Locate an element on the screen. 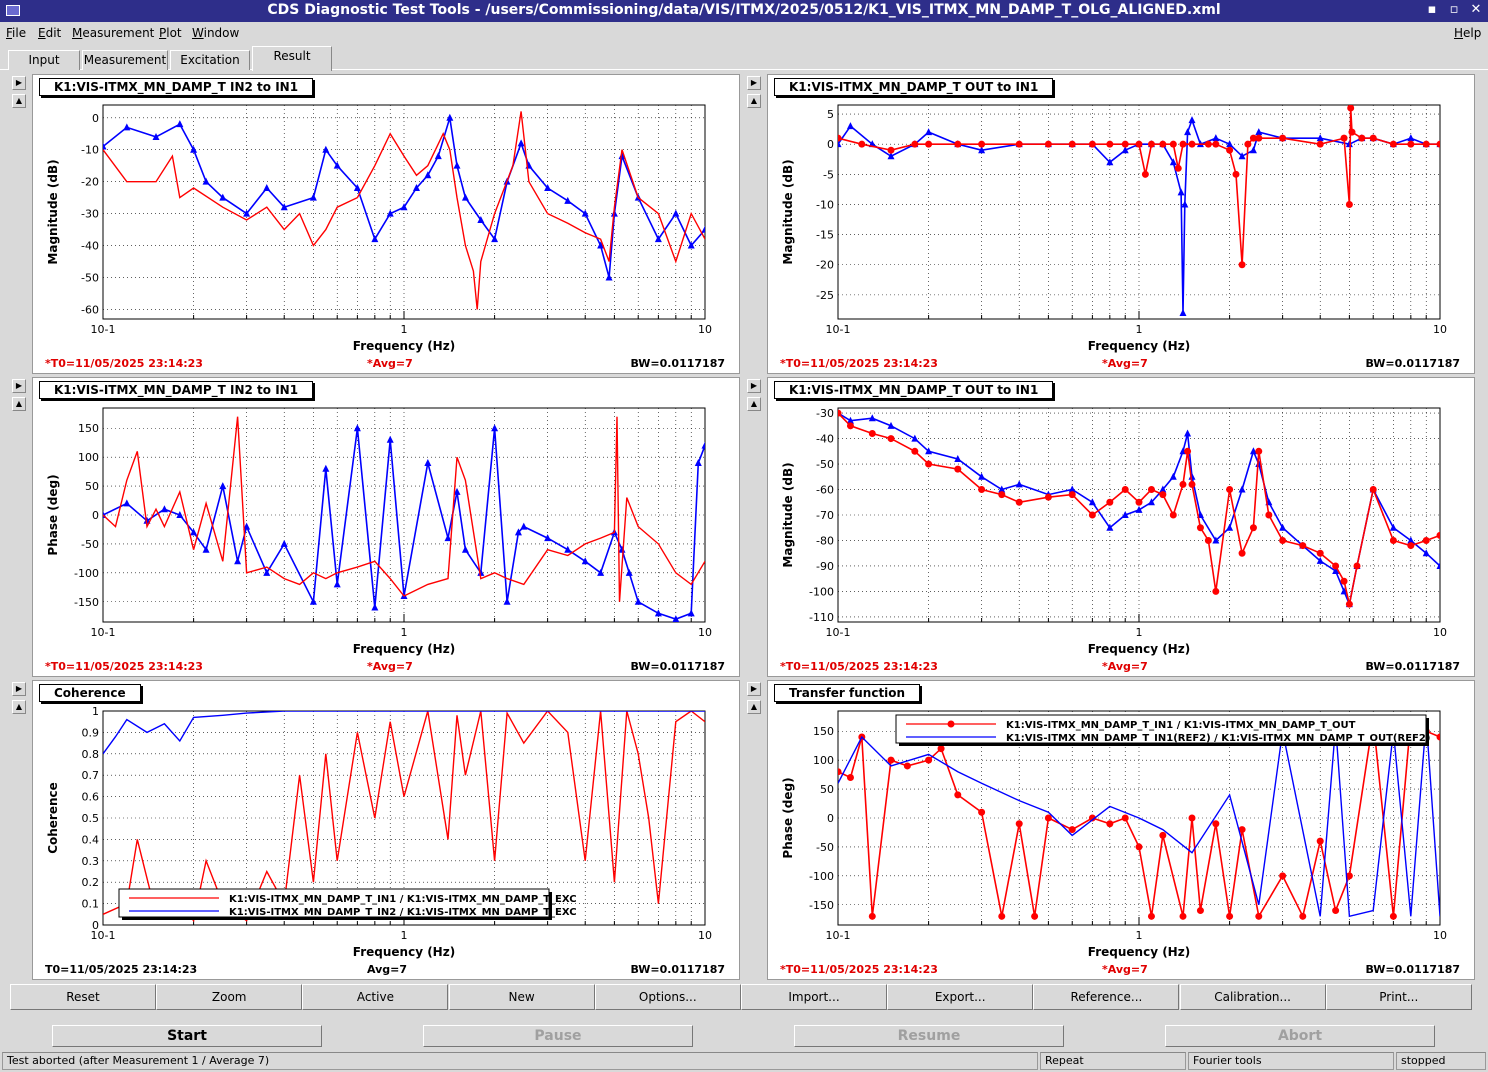 The width and height of the screenshot is (1488, 1072). menu-measurement: Measurement is located at coordinates (113, 33).